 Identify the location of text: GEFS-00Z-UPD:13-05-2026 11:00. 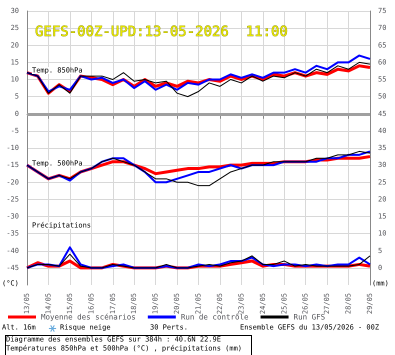
(161, 32).